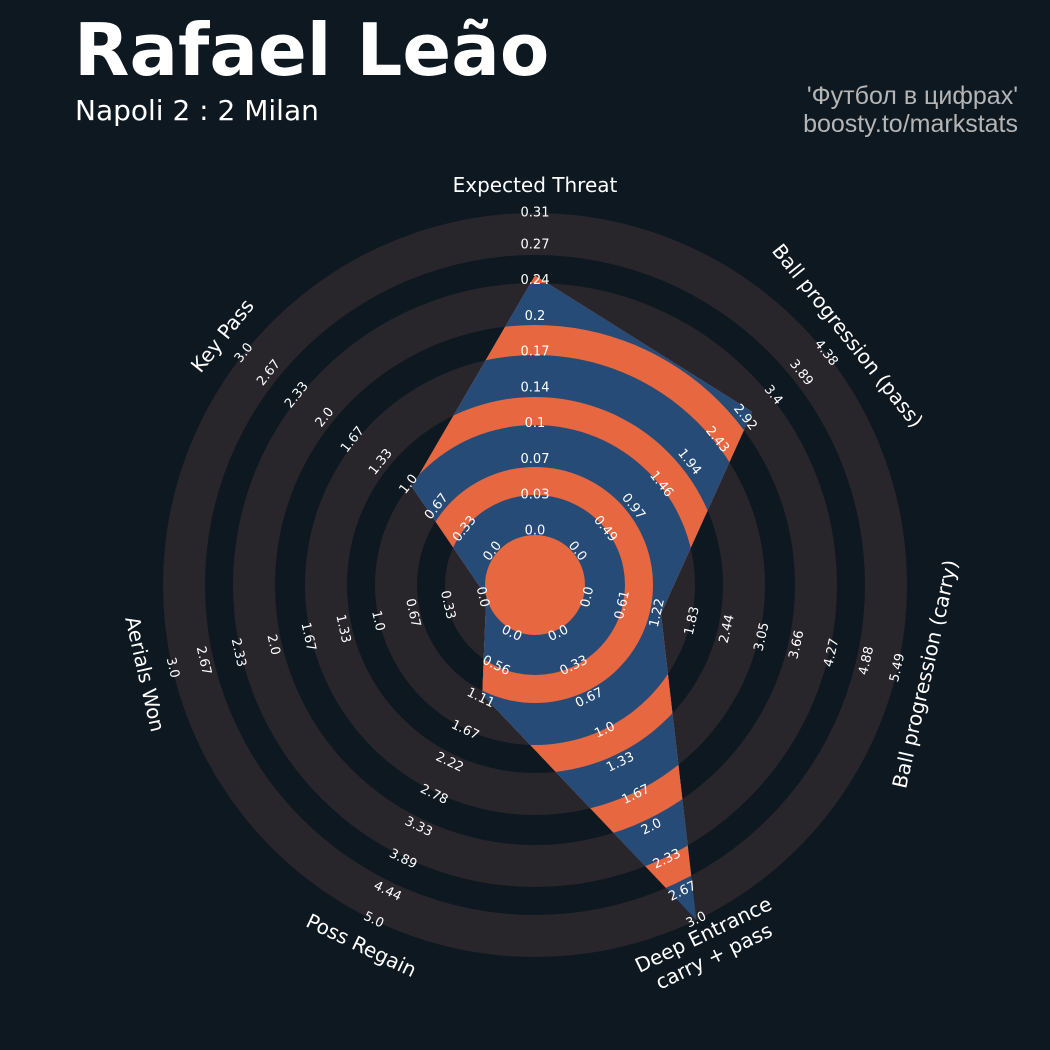 This screenshot has height=1050, width=1050. What do you see at coordinates (657, 613) in the screenshot?
I see `tick-label: 1.22` at bounding box center [657, 613].